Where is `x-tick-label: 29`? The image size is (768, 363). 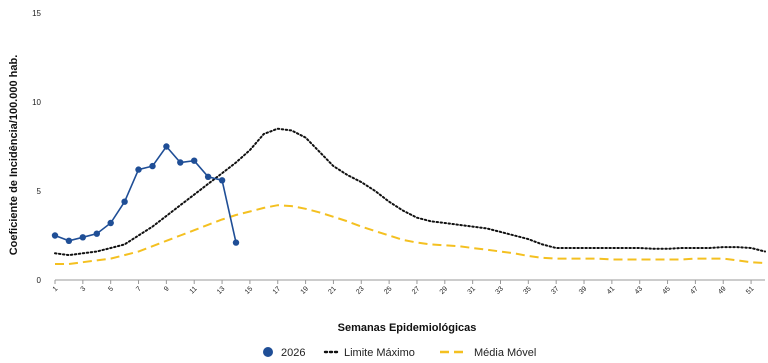
x-tick-label: 29 is located at coordinates (444, 290).